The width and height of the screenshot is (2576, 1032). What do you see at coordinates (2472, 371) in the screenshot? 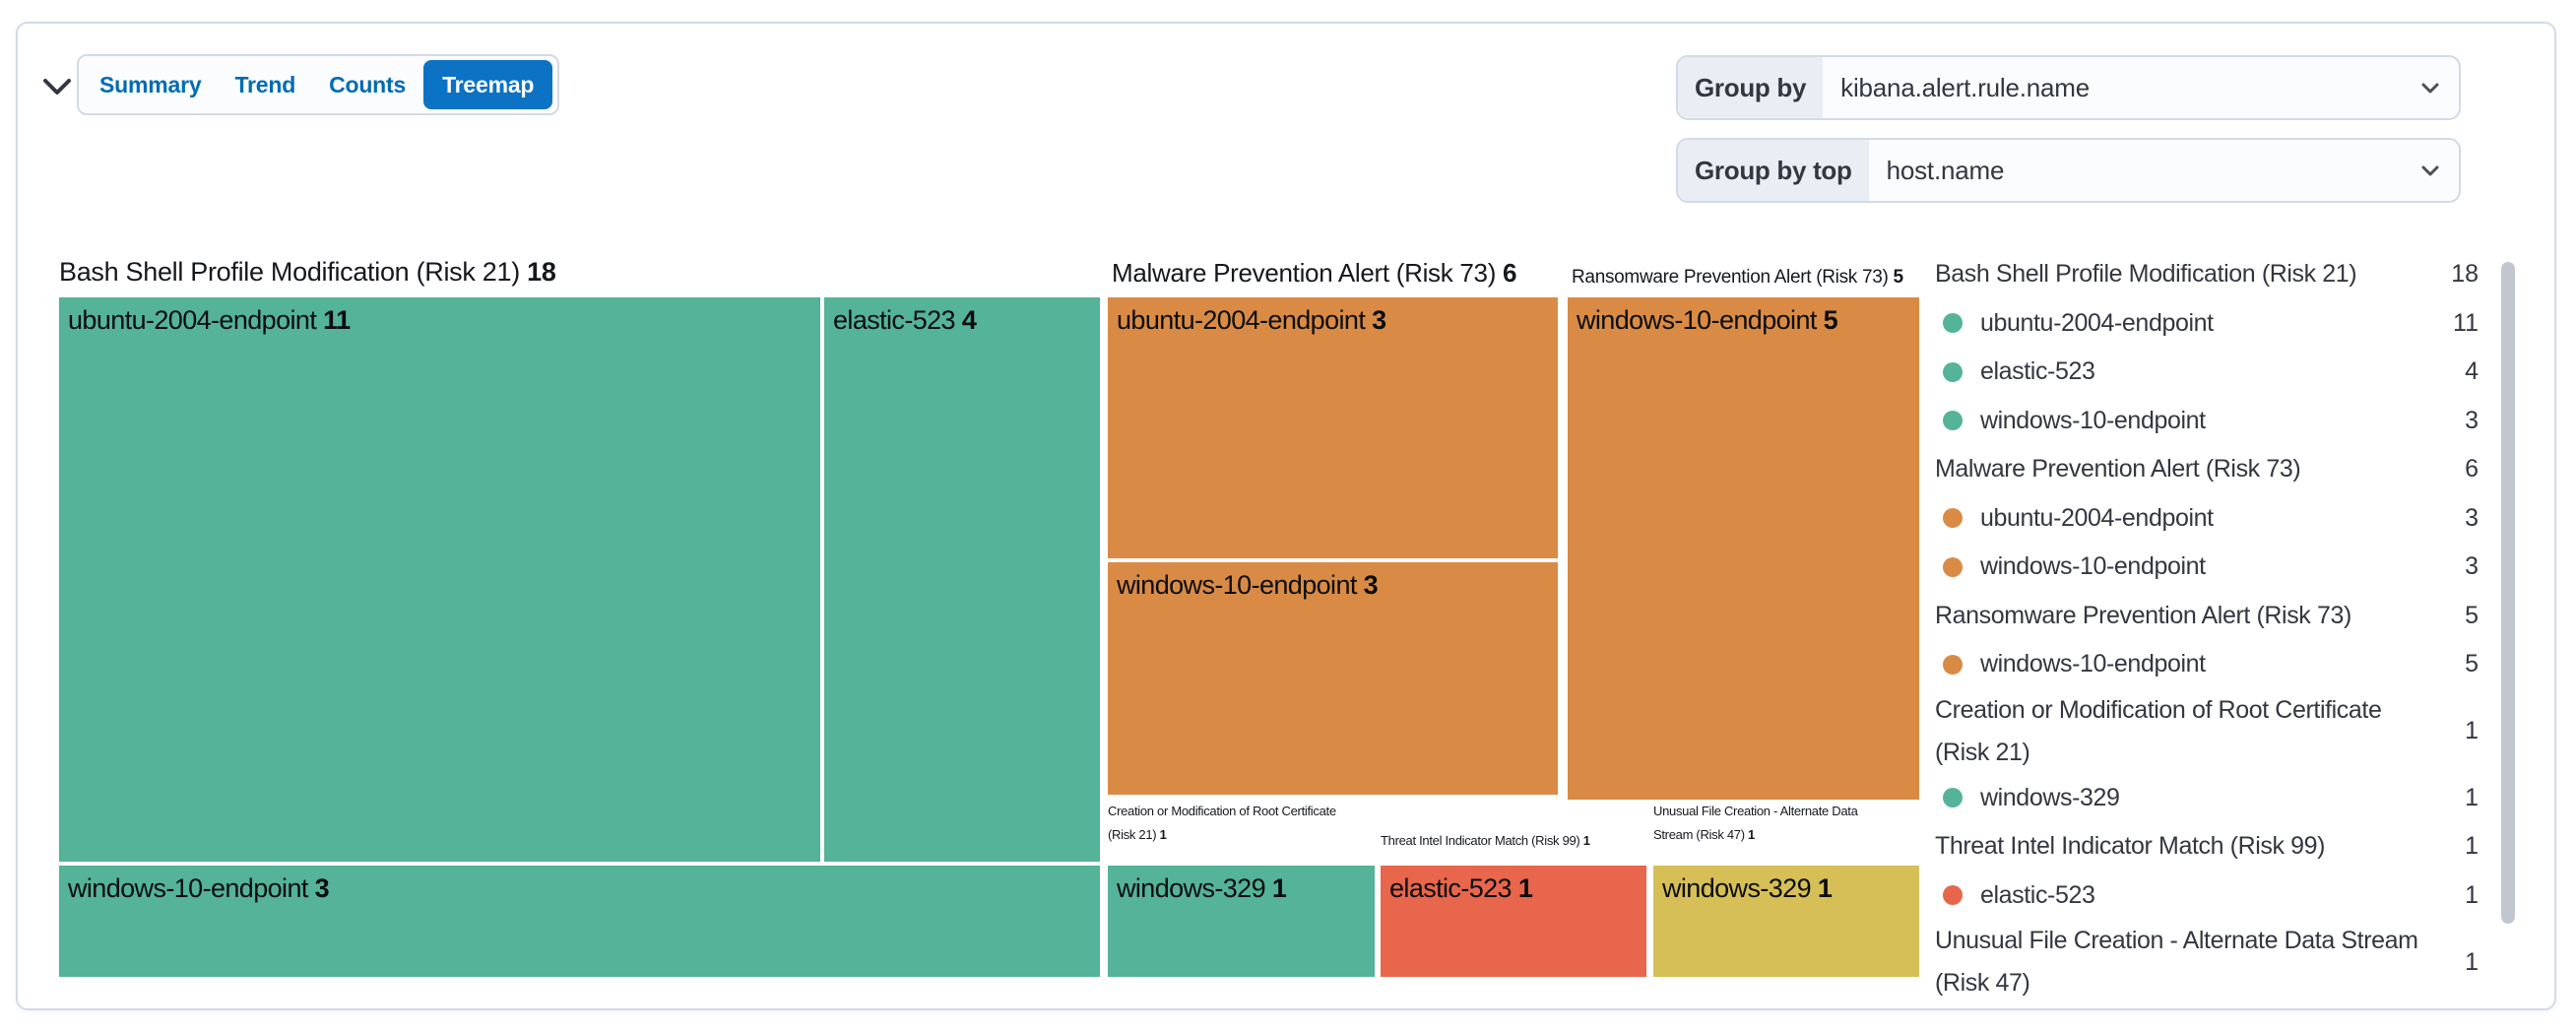
I see `legend-value: 4` at bounding box center [2472, 371].